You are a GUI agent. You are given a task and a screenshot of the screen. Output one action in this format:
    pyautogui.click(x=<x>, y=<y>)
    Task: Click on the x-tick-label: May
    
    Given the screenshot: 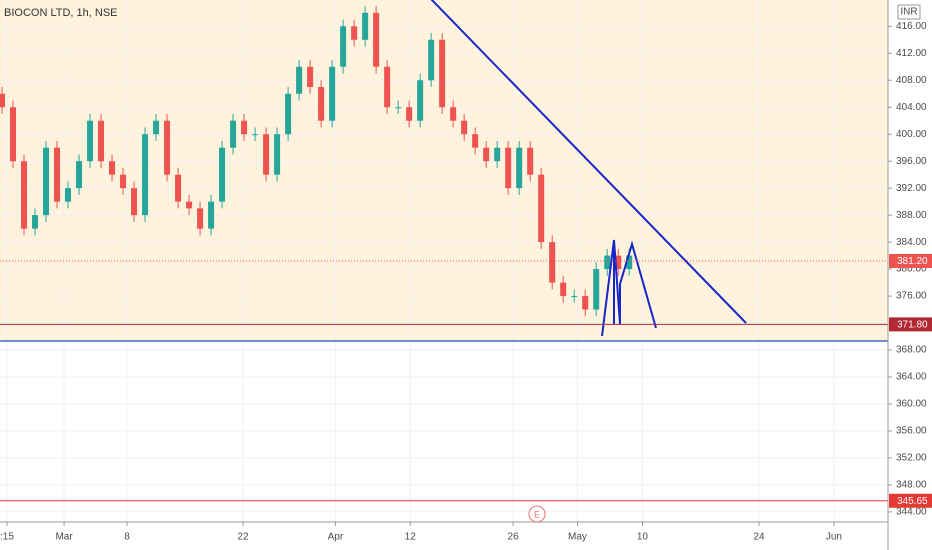 What is the action you would take?
    pyautogui.click(x=577, y=537)
    